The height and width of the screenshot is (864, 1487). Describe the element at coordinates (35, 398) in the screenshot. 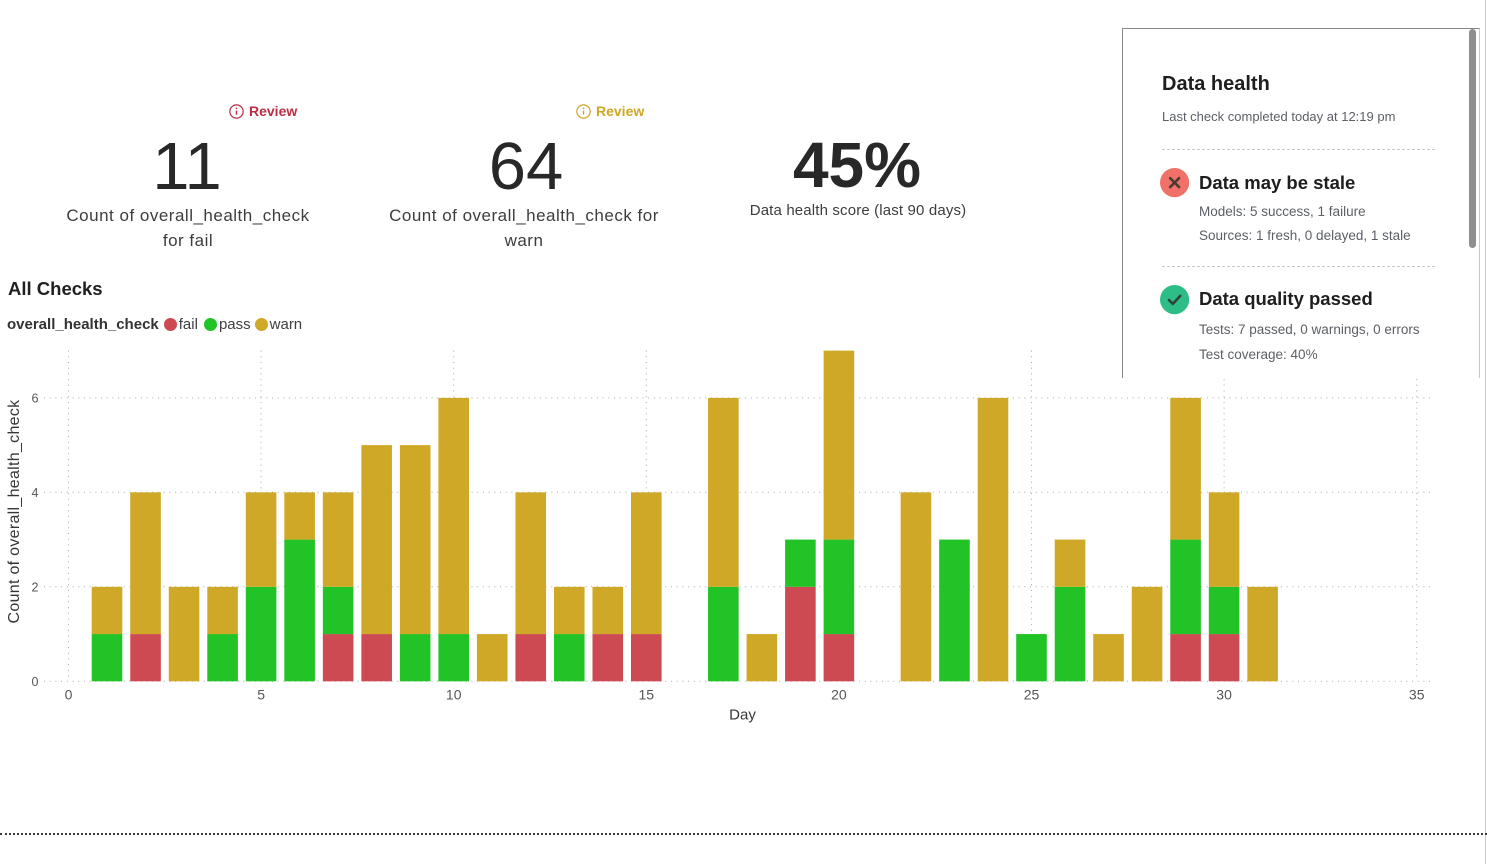

I see `svg-text: 6` at that location.